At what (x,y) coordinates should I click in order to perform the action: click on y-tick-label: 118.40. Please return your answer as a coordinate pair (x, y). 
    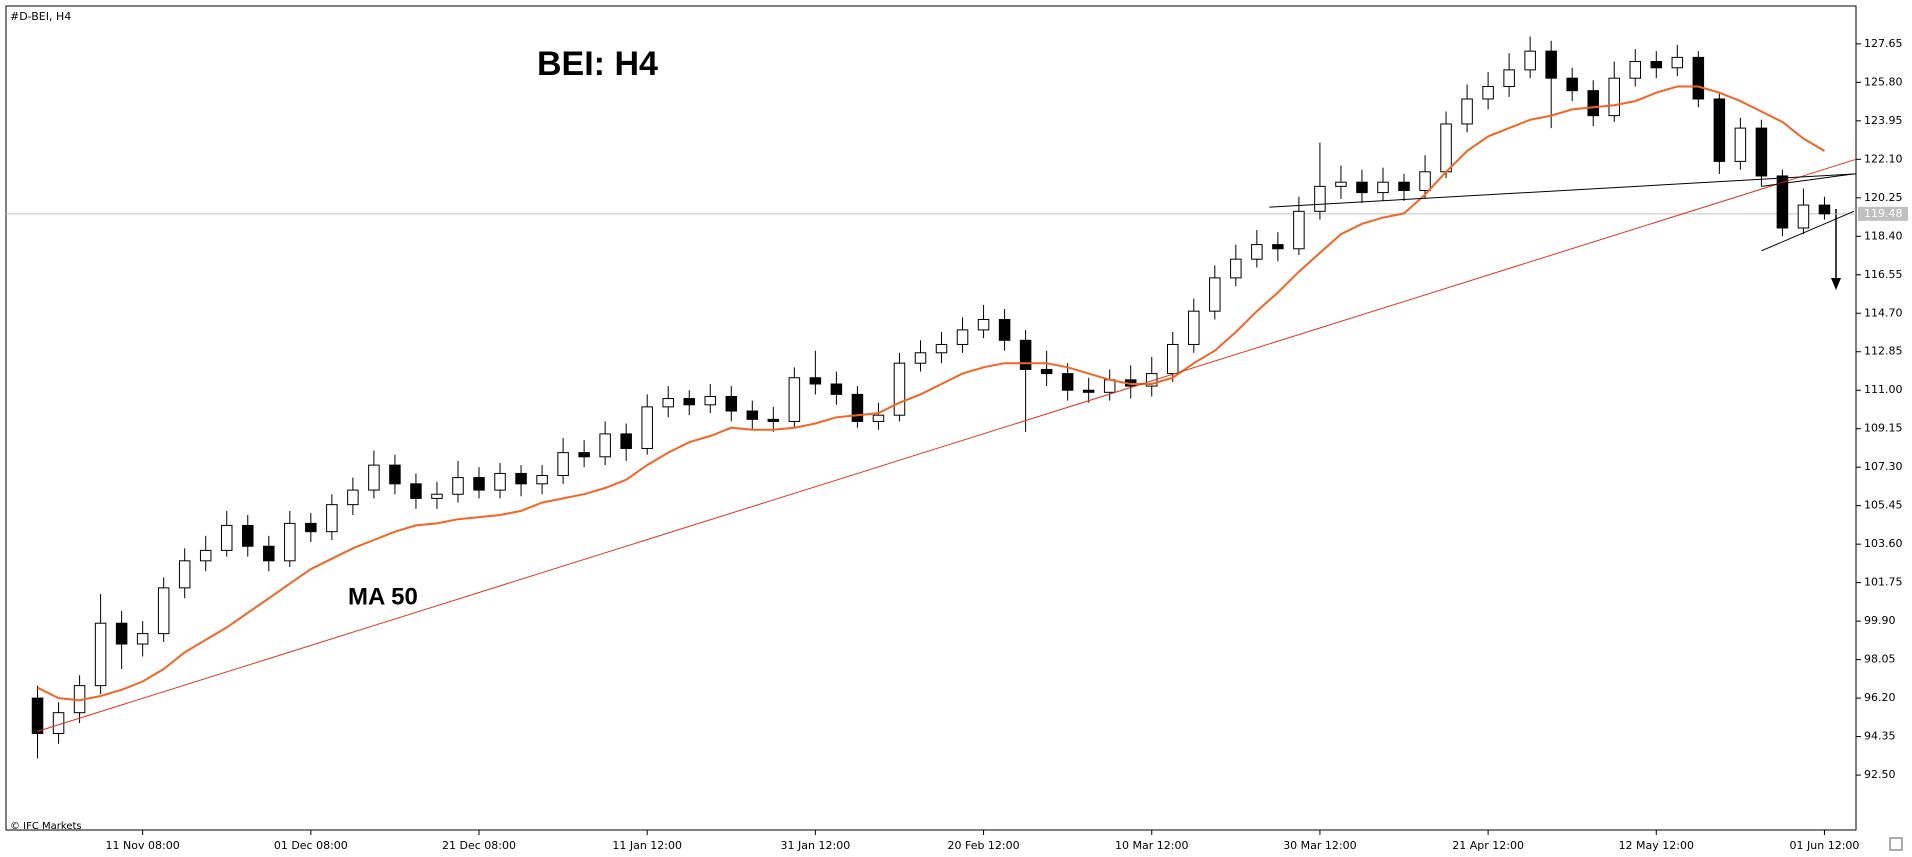
    Looking at the image, I should click on (1883, 235).